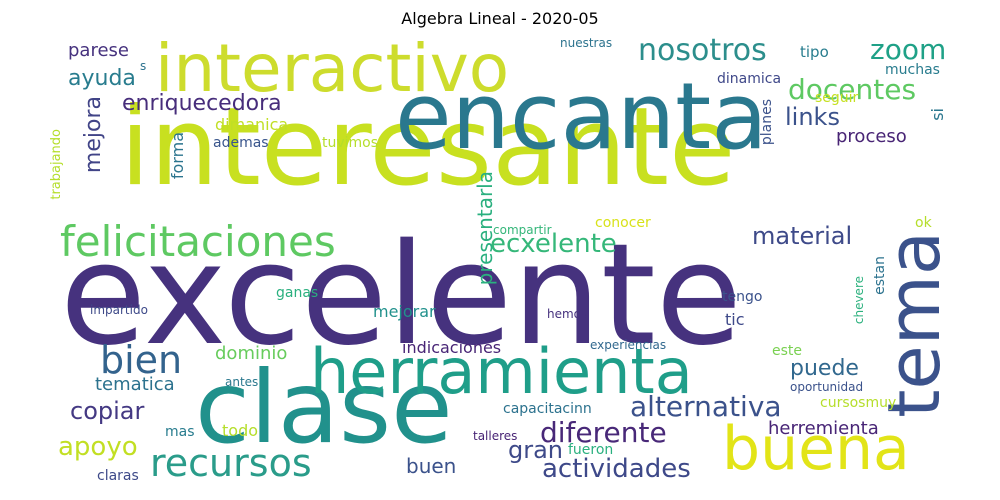  What do you see at coordinates (404, 311) in the screenshot?
I see `word-54: mejorar` at bounding box center [404, 311].